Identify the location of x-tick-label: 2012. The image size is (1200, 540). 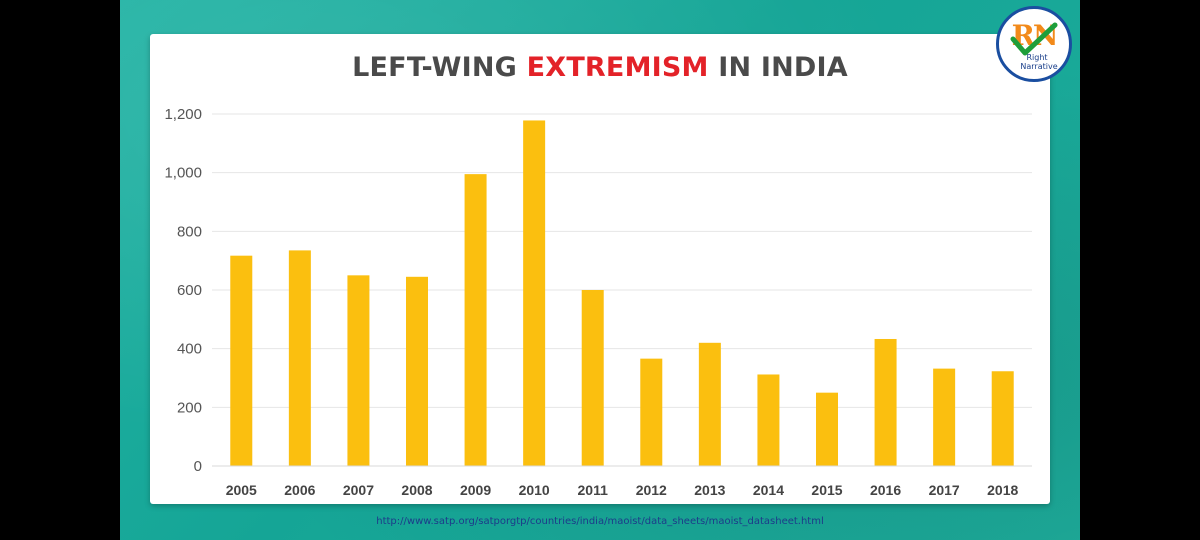
(651, 490).